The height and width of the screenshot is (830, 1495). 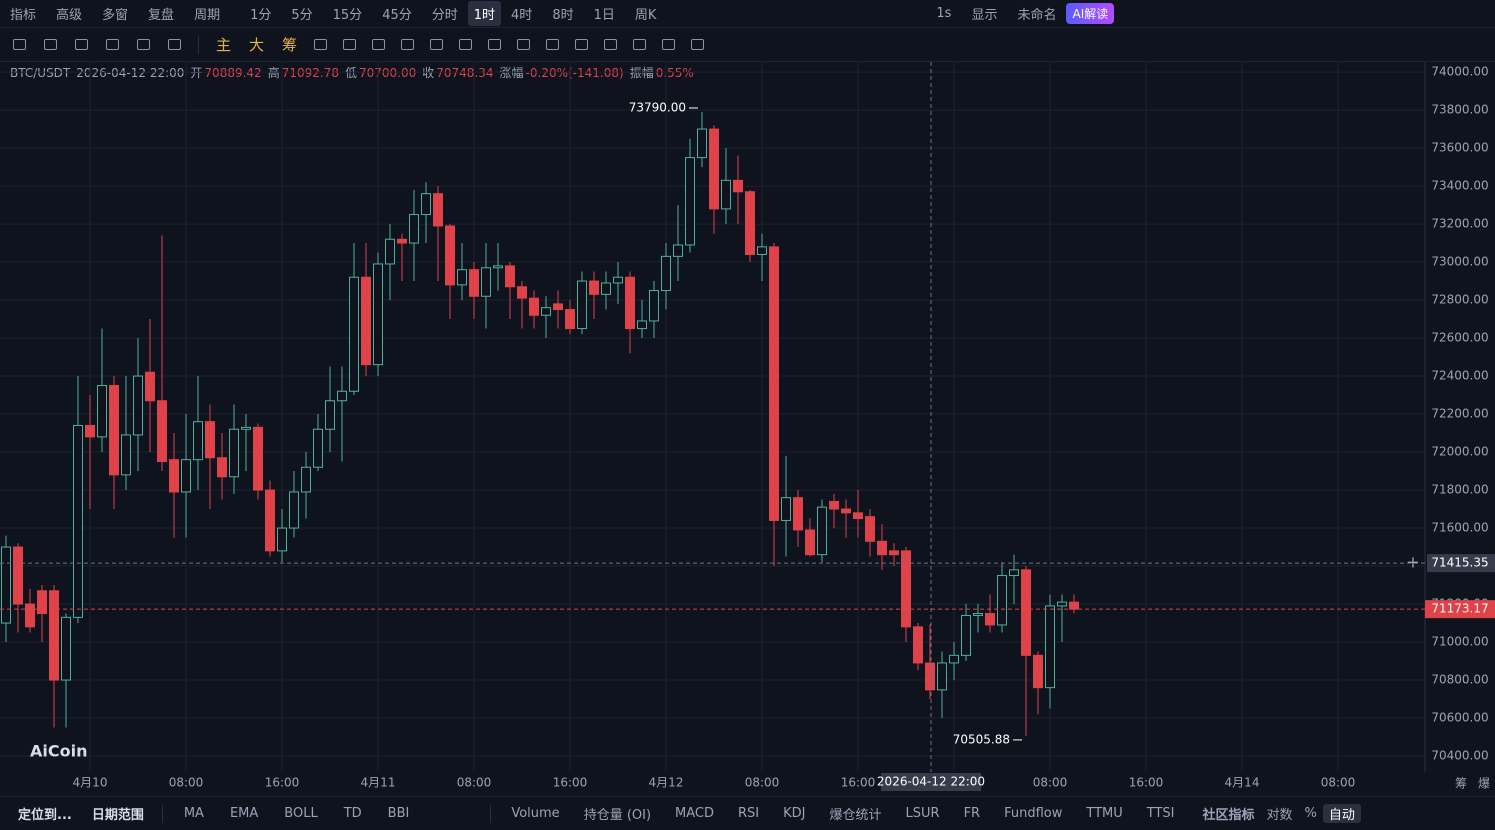 I want to click on period-tab: 5分, so click(x=302, y=15).